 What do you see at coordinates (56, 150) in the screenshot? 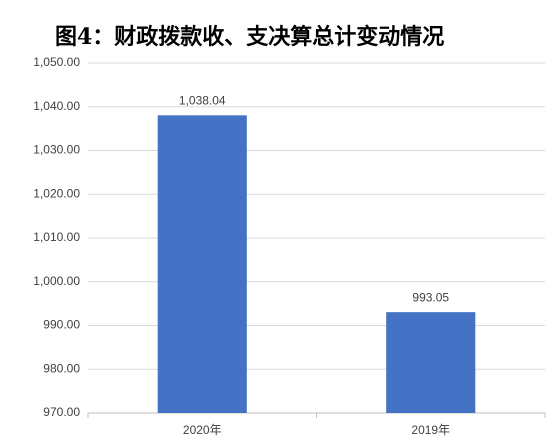
I see `y-tick-label: 1,030.00` at bounding box center [56, 150].